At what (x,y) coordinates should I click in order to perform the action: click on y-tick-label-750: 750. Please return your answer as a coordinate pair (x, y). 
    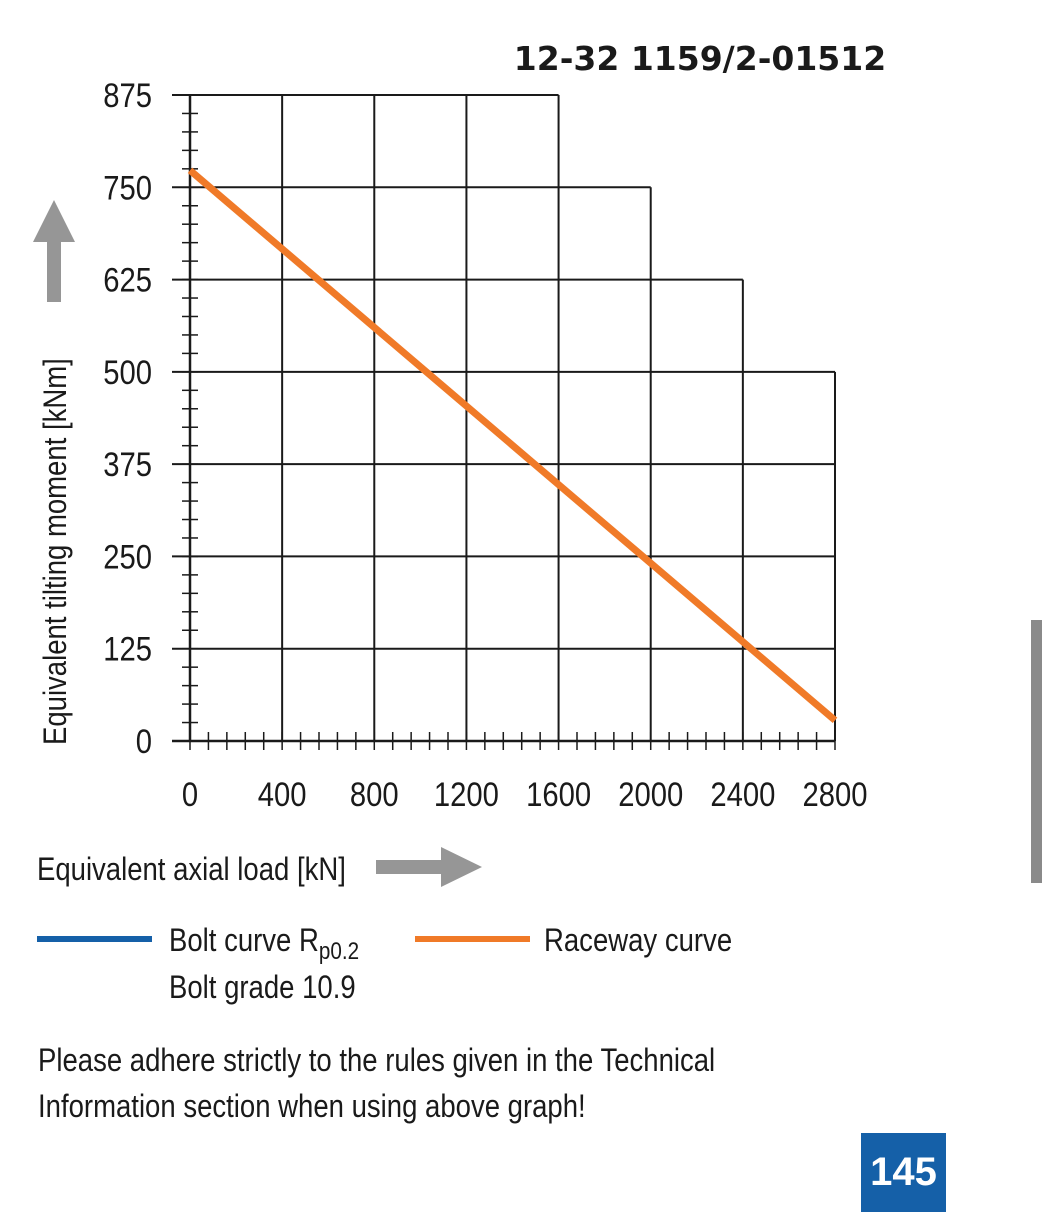
    Looking at the image, I should click on (127, 187).